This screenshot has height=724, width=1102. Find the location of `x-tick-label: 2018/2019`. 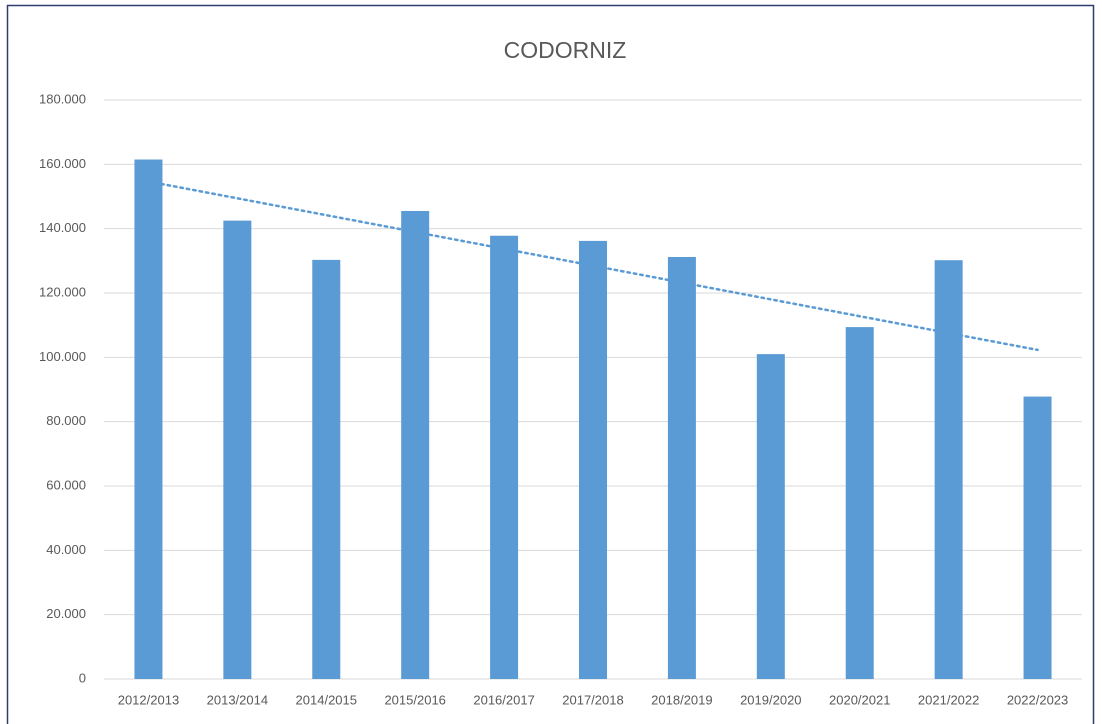

x-tick-label: 2018/2019 is located at coordinates (681, 699).